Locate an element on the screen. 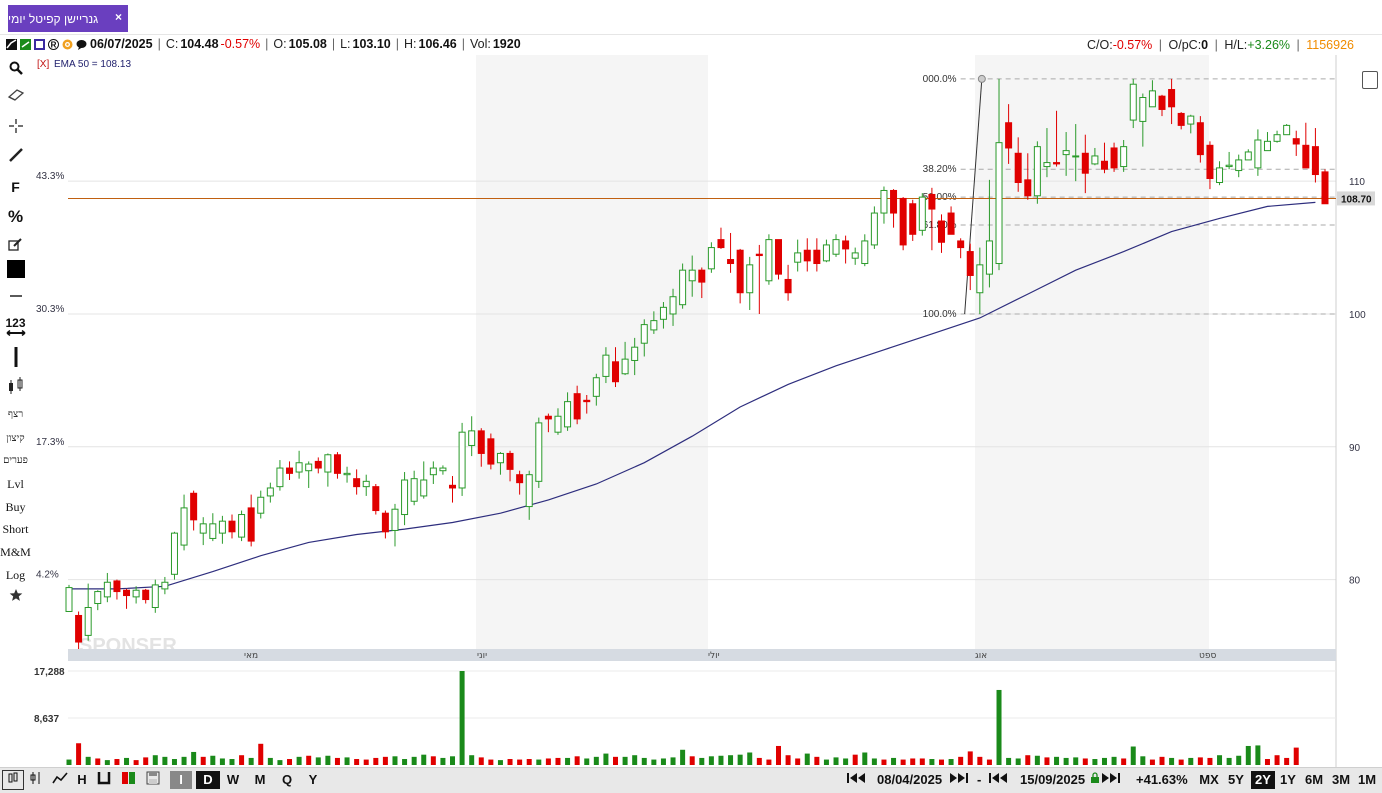  security-id: 1156926 is located at coordinates (1330, 45).